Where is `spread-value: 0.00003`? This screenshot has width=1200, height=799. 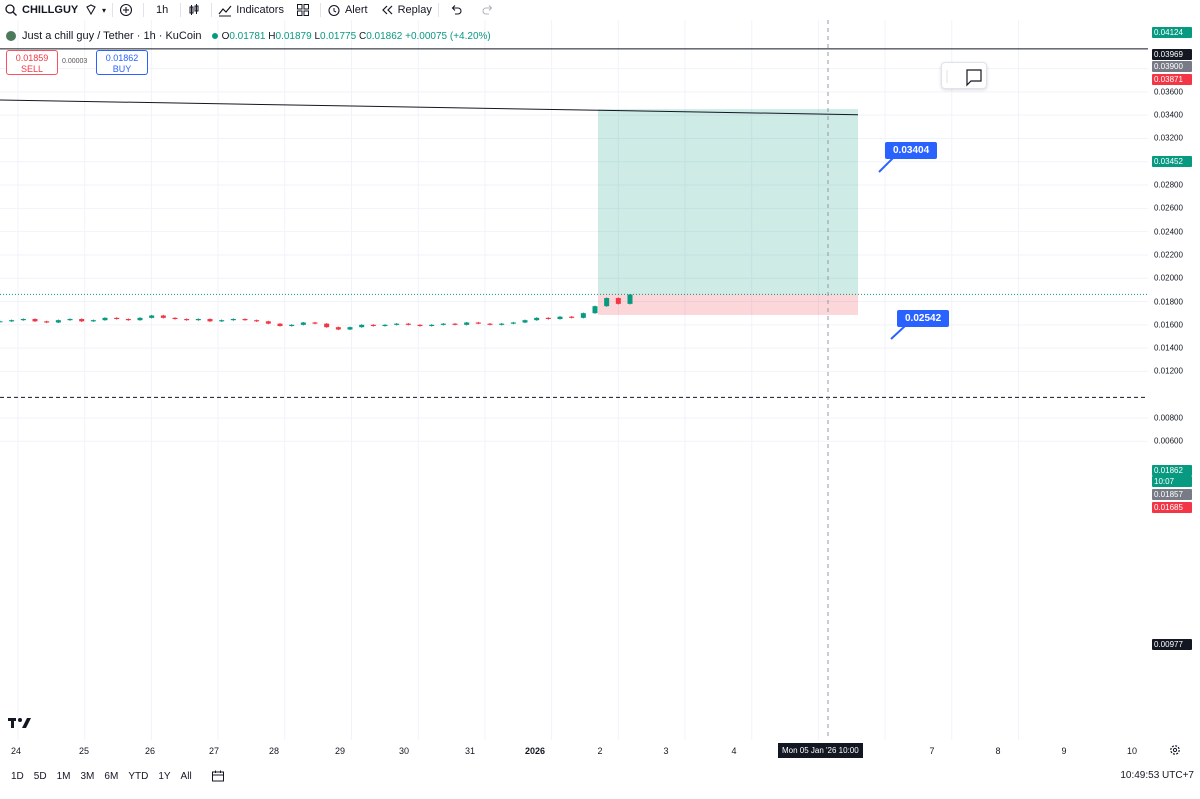 spread-value: 0.00003 is located at coordinates (75, 61).